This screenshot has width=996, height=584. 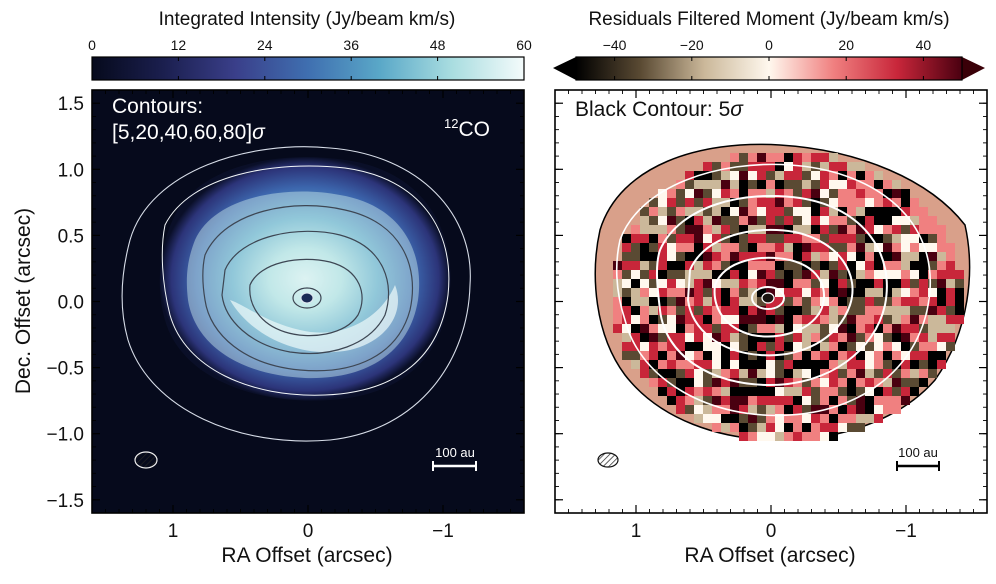 What do you see at coordinates (173, 531) in the screenshot?
I see `left-xtick-label: 1` at bounding box center [173, 531].